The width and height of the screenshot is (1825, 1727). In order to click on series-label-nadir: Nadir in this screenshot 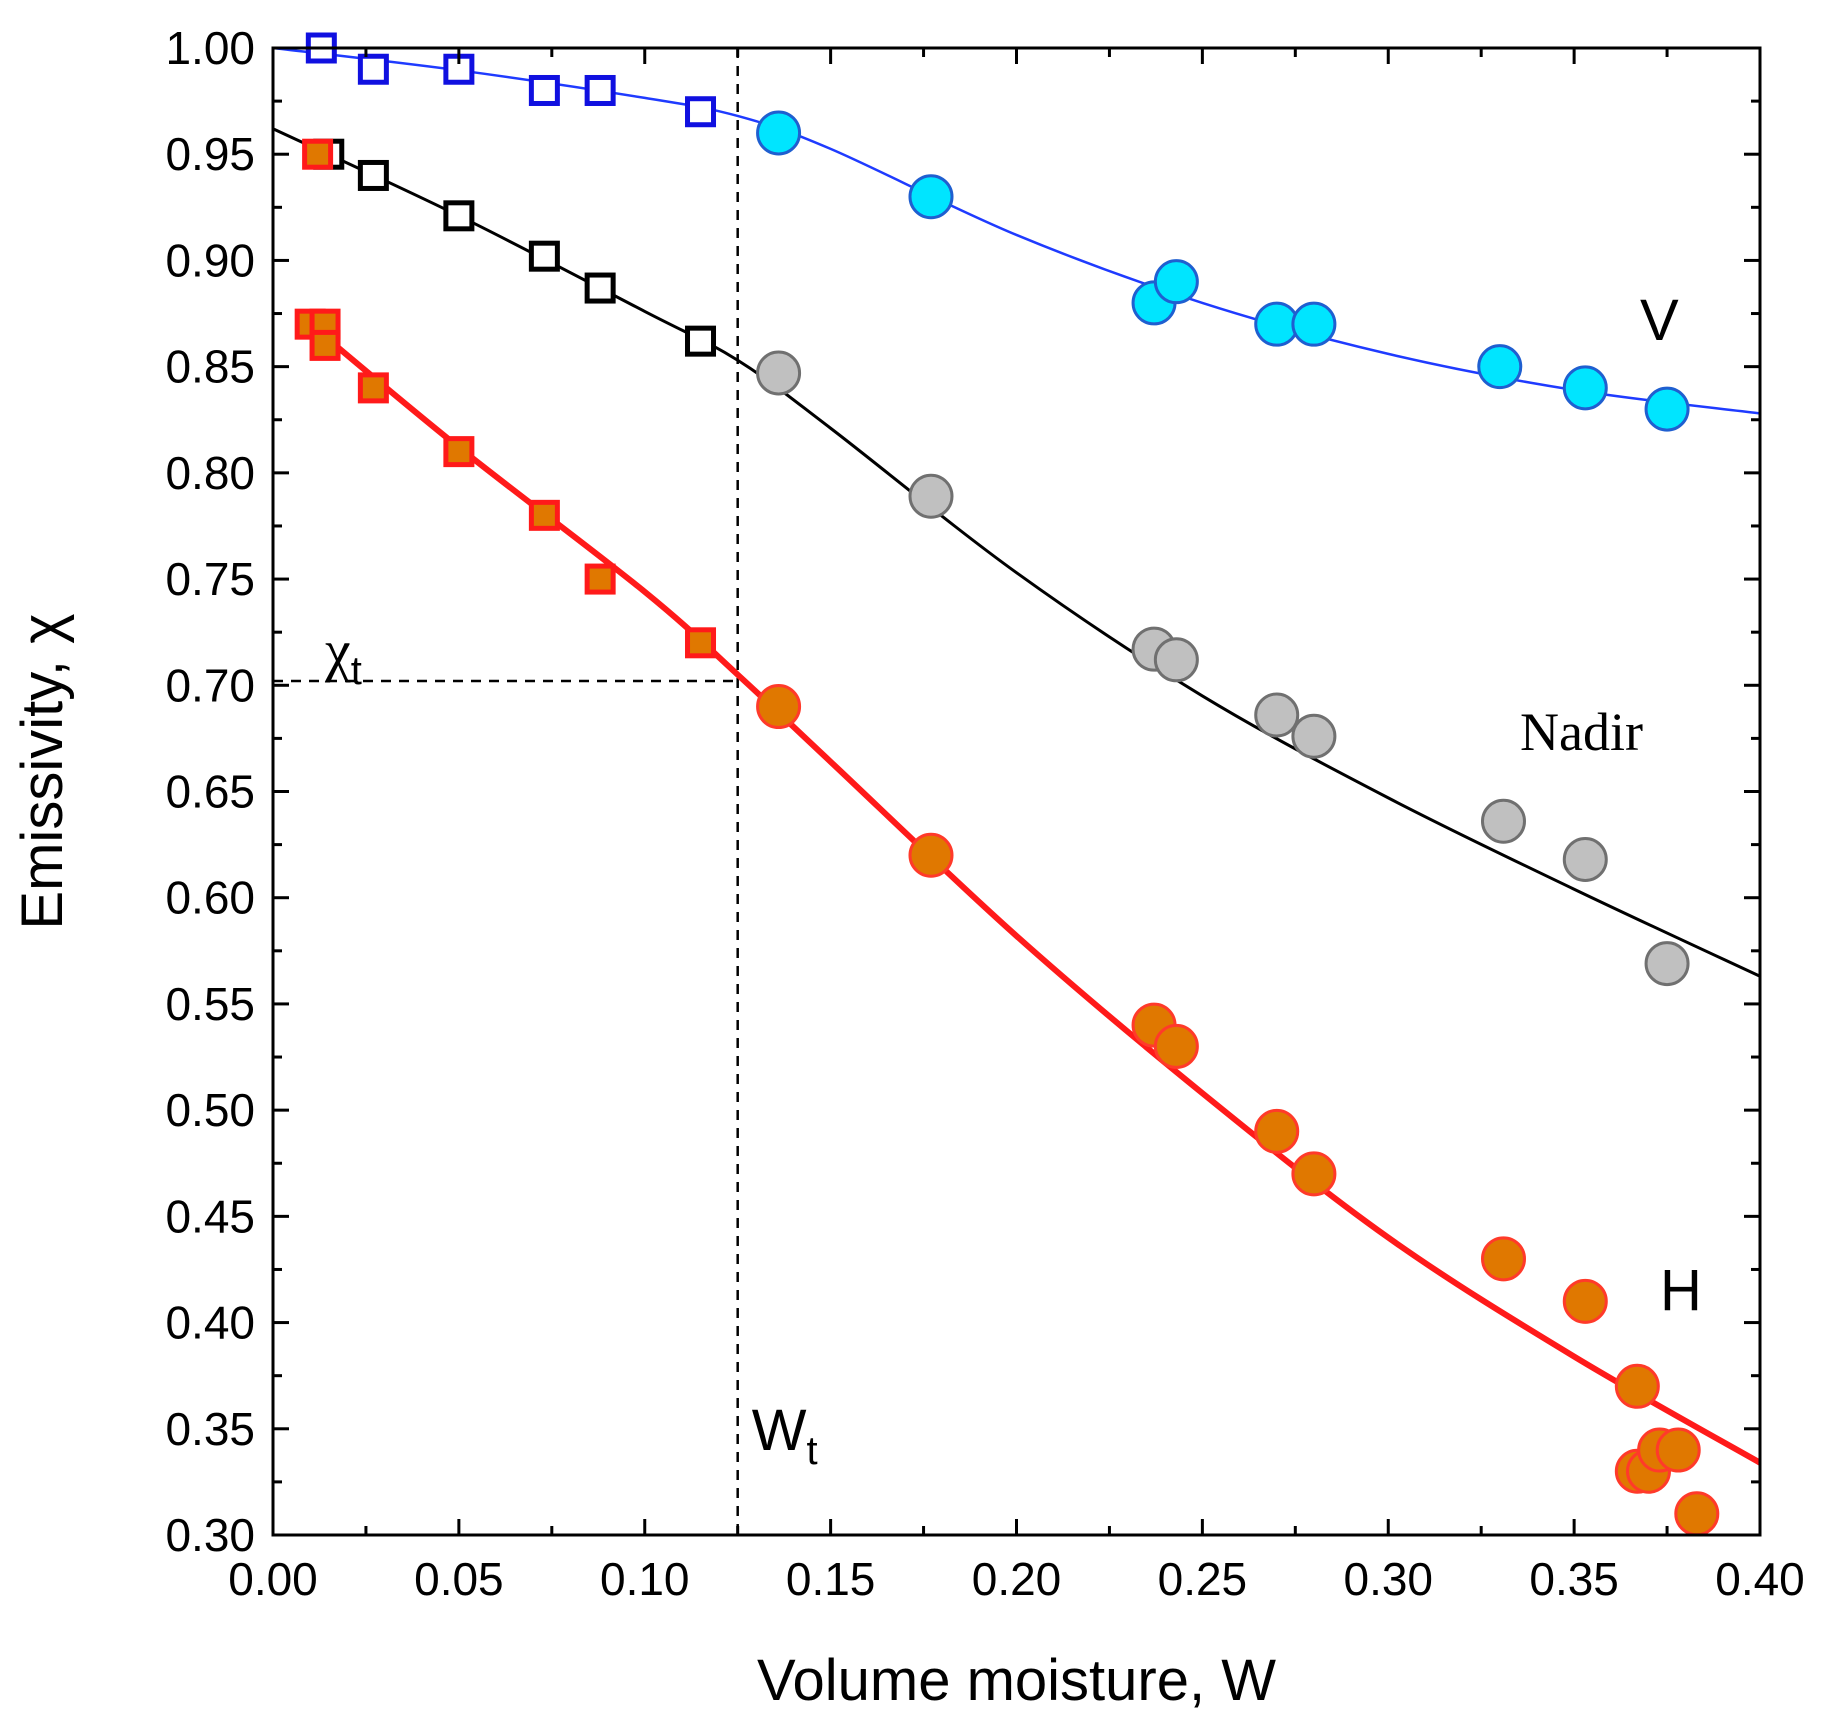, I will do `click(1581, 732)`.